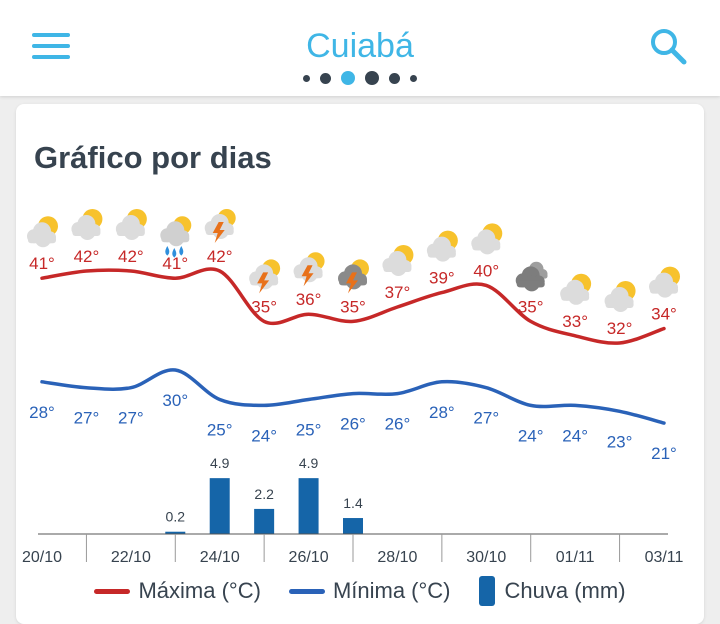 The image size is (720, 624). Describe the element at coordinates (176, 517) in the screenshot. I see `rain-value-label: 0.2` at that location.